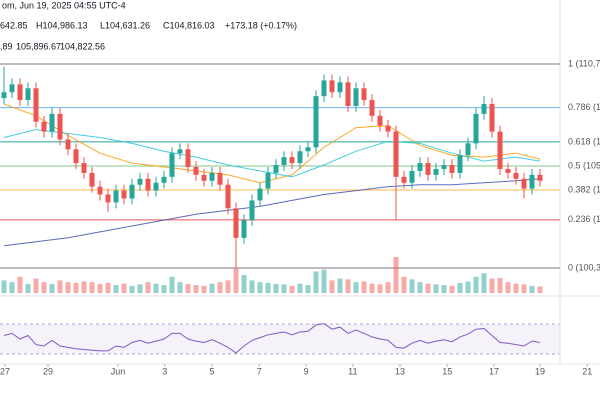 This screenshot has height=400, width=600. I want to click on fib-label: 0 (100,37, so click(584, 267).